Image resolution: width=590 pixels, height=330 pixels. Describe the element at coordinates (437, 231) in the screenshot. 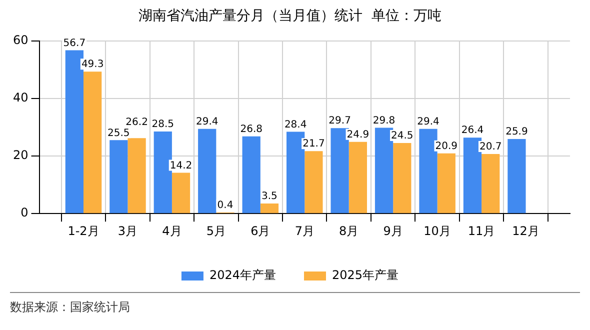

I see `x-tick-label: 10月` at that location.